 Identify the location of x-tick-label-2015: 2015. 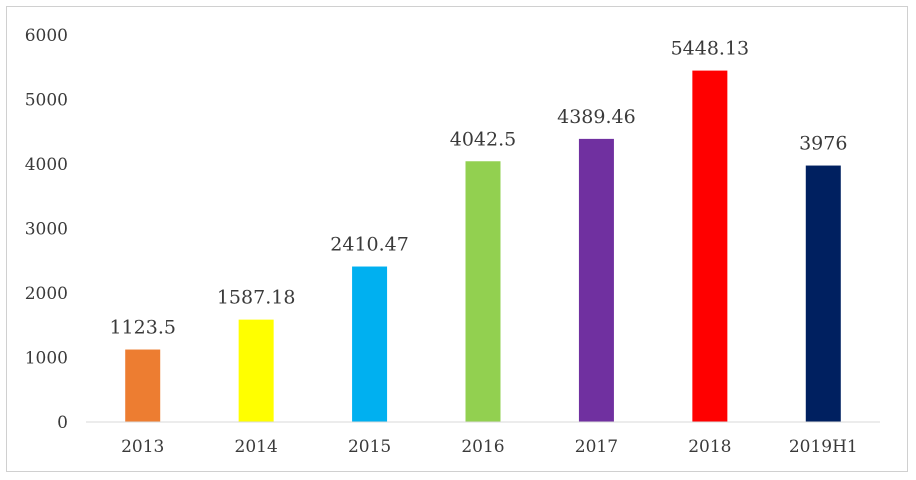
(369, 447).